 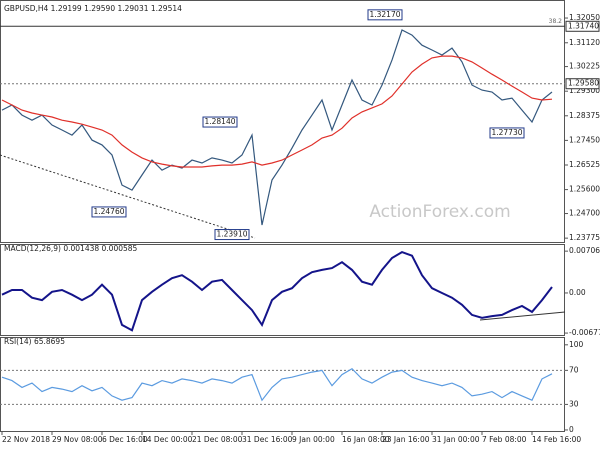 What do you see at coordinates (366, 439) in the screenshot?
I see `x-tick-label: 16 Jan 08:00` at bounding box center [366, 439].